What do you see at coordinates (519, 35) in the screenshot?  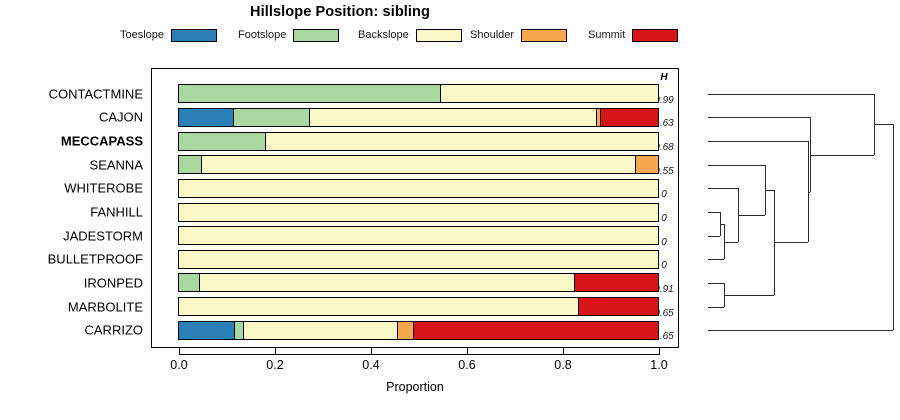 I see `legend-item-shoulder: Shoulder` at bounding box center [519, 35].